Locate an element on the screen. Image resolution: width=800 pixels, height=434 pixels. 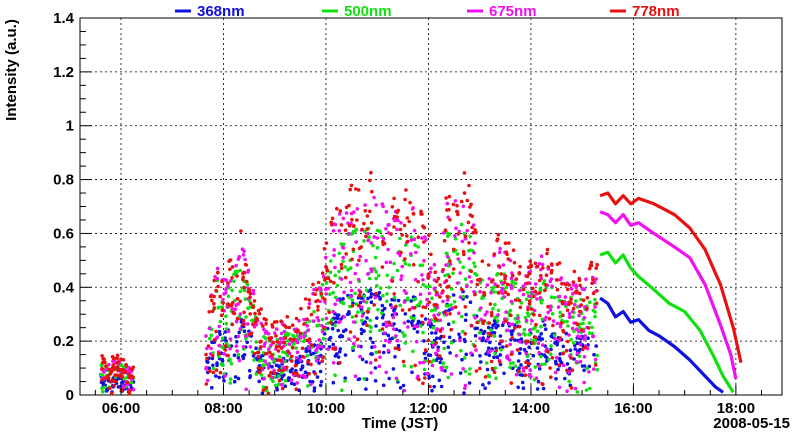
x-tick-label: 12:00 is located at coordinates (428, 408).